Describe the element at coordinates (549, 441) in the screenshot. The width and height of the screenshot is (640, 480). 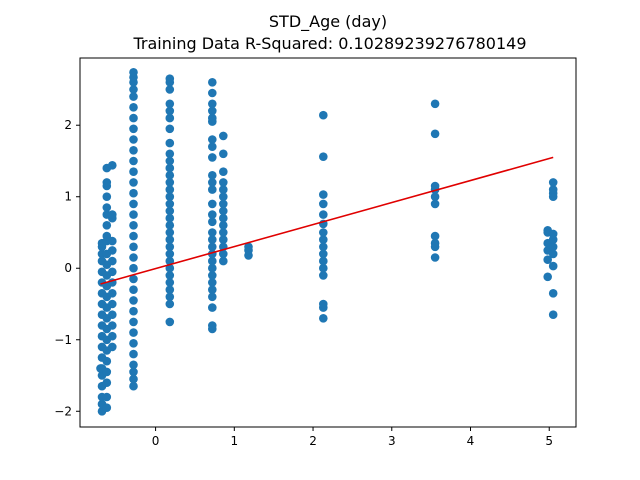
I see `x-tick-label: 5` at that location.